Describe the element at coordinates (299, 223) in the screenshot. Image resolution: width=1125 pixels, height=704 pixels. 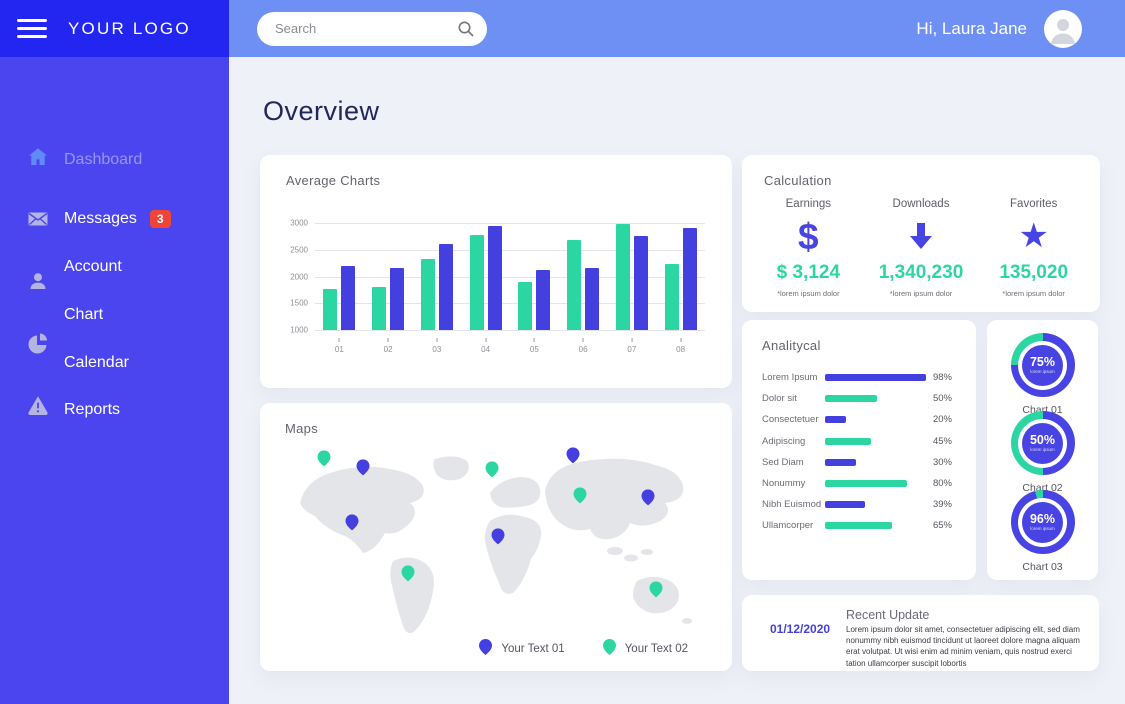
I see `y-tick-label: 3000` at that location.